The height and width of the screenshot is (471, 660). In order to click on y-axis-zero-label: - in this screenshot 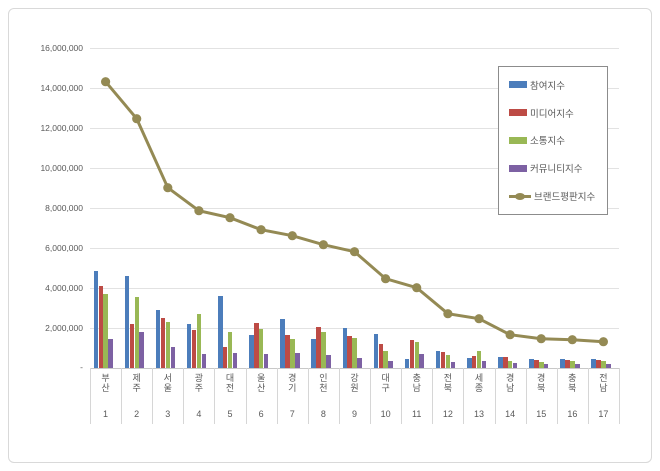, I will do `click(81, 366)`.